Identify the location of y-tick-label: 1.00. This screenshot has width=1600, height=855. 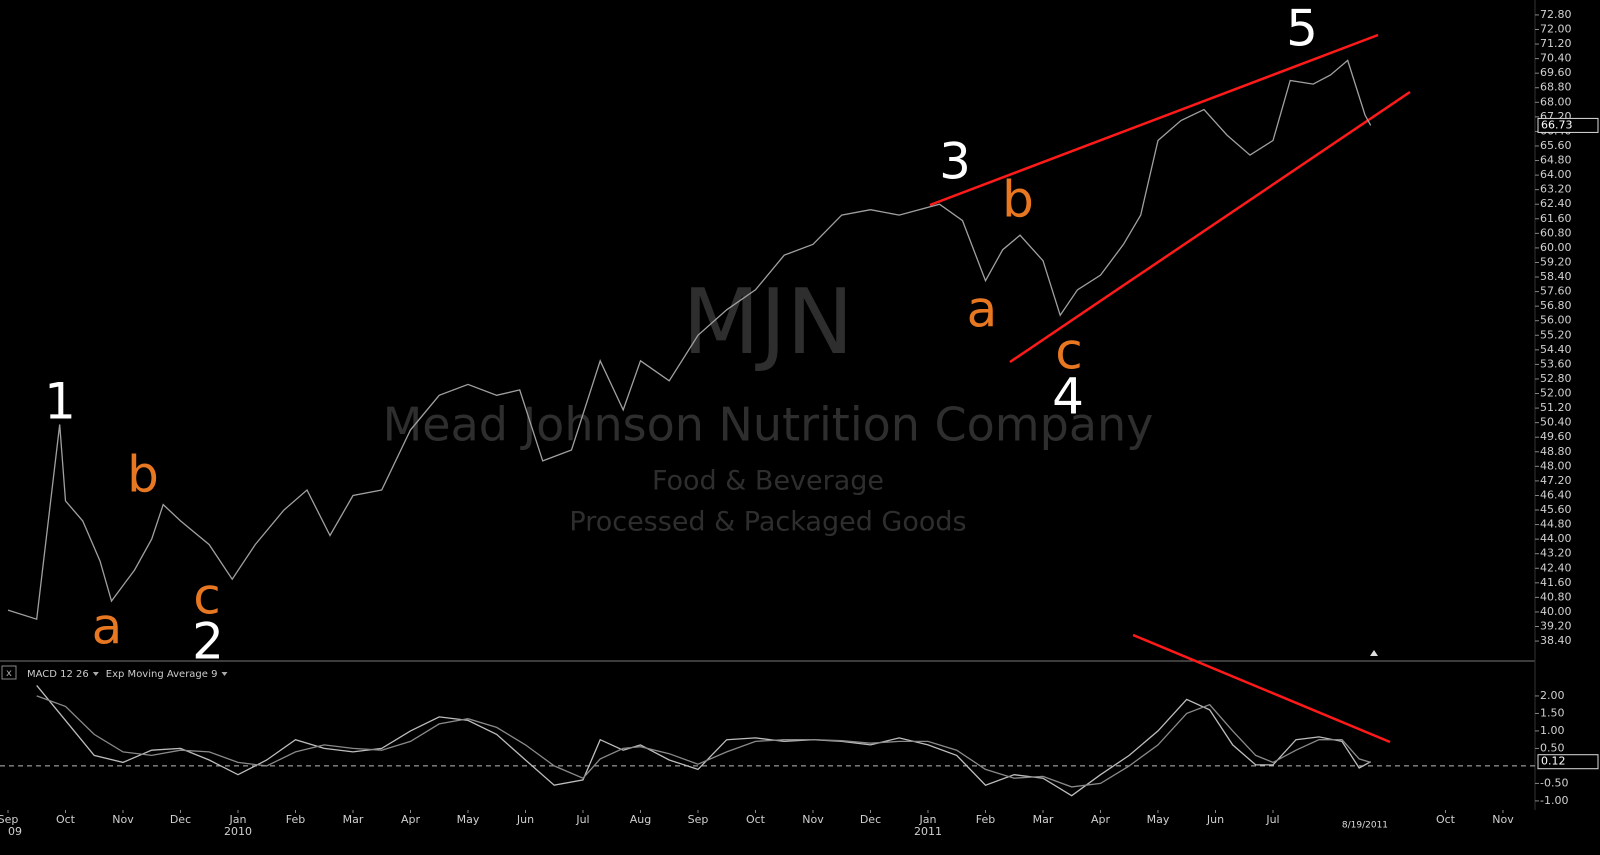
(1552, 730).